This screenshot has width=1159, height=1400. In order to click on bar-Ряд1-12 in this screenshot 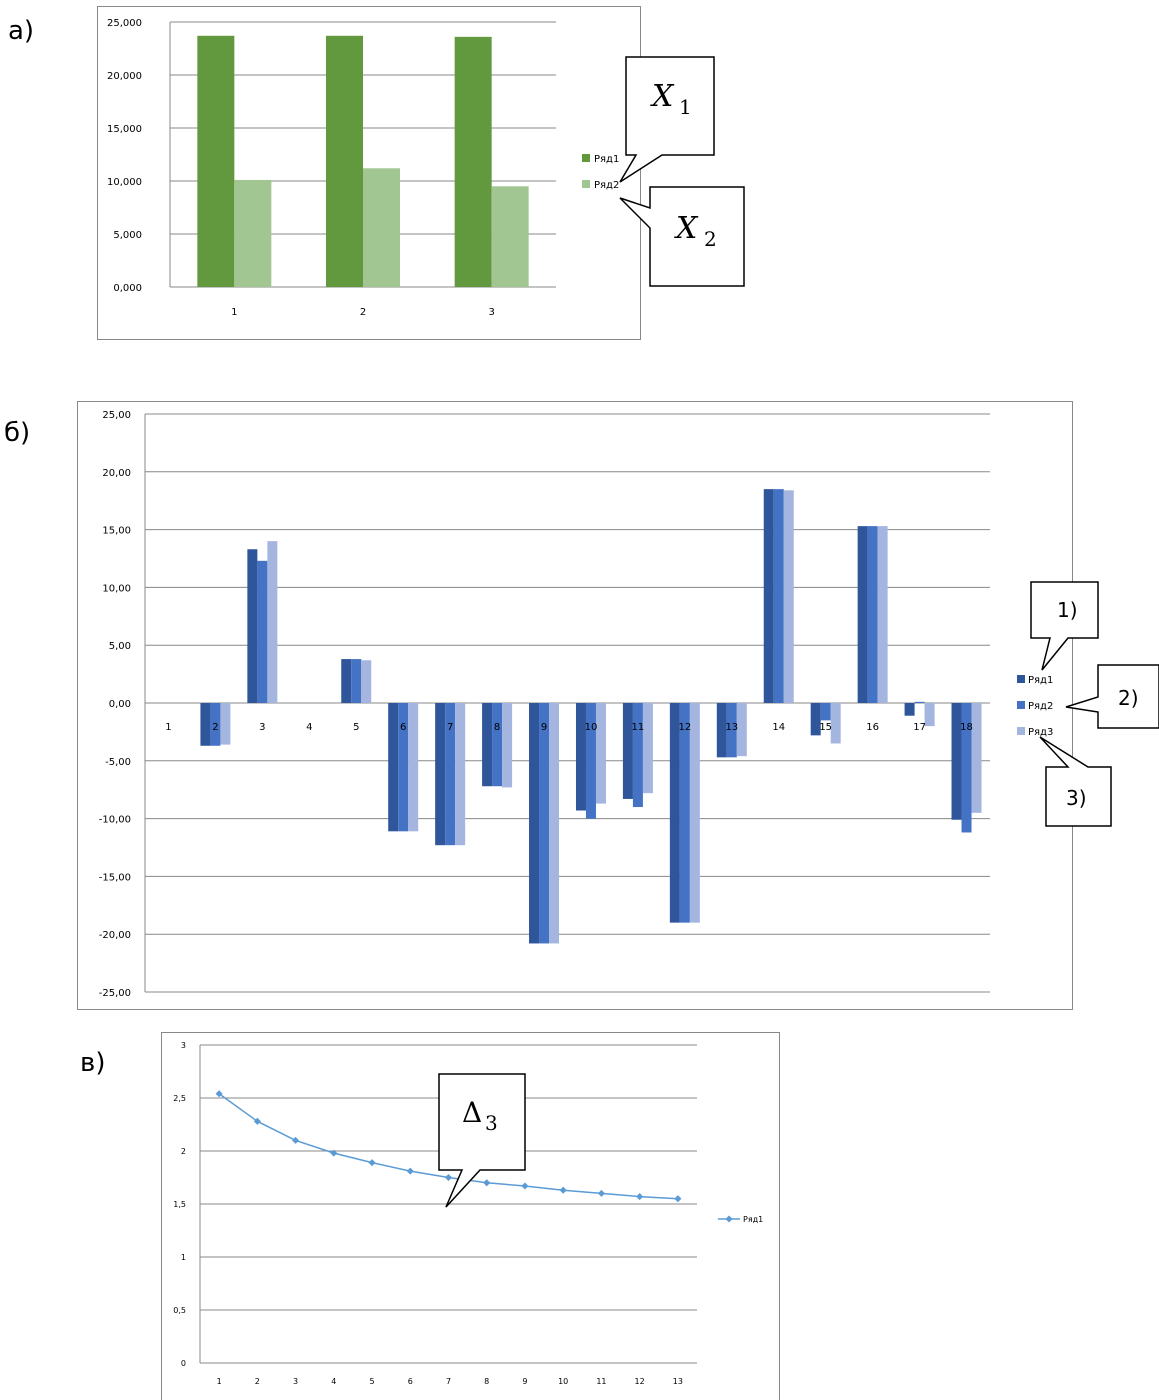, I will do `click(674, 813)`.